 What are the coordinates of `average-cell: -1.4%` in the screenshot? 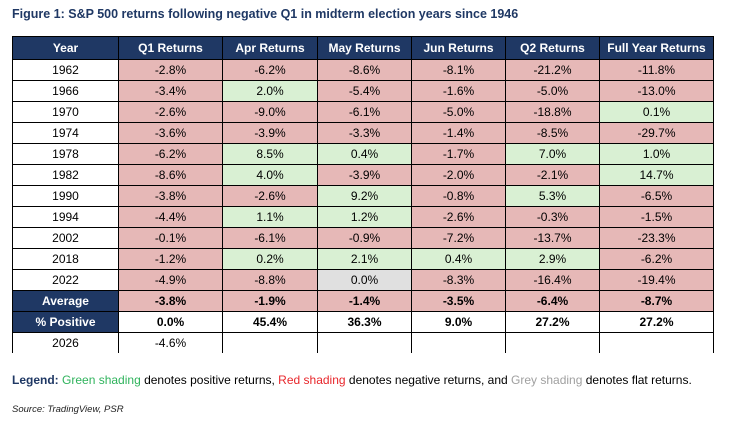 It's located at (364, 301).